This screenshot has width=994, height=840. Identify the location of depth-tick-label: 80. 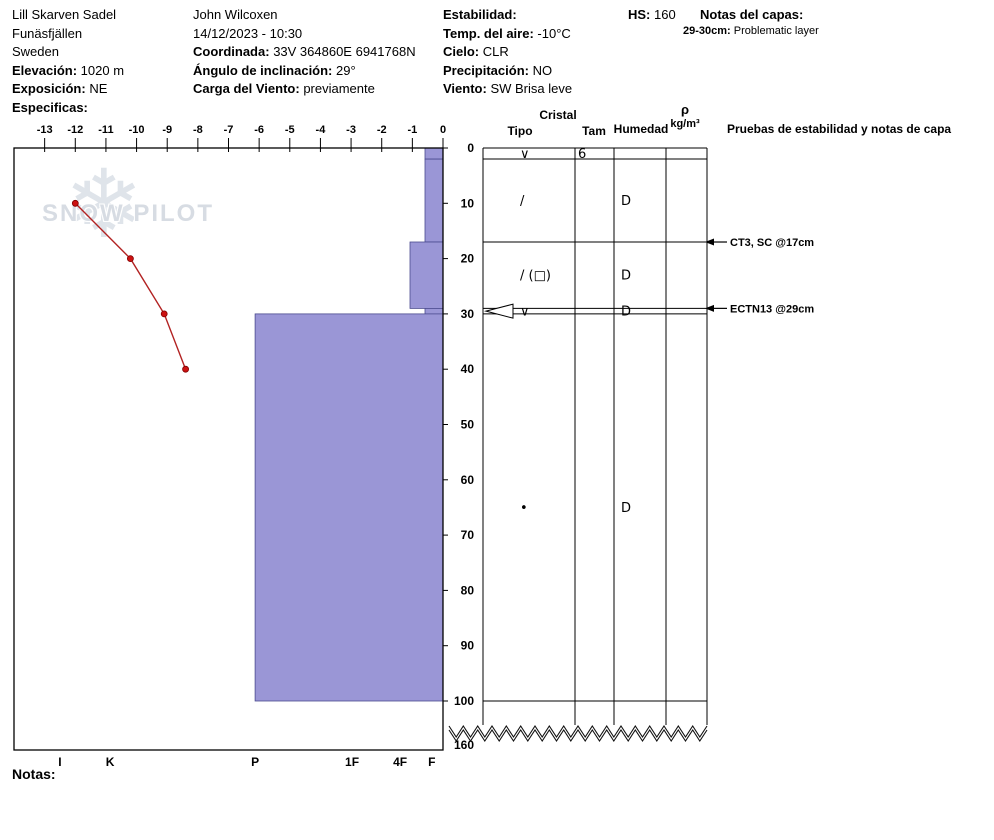
(468, 590).